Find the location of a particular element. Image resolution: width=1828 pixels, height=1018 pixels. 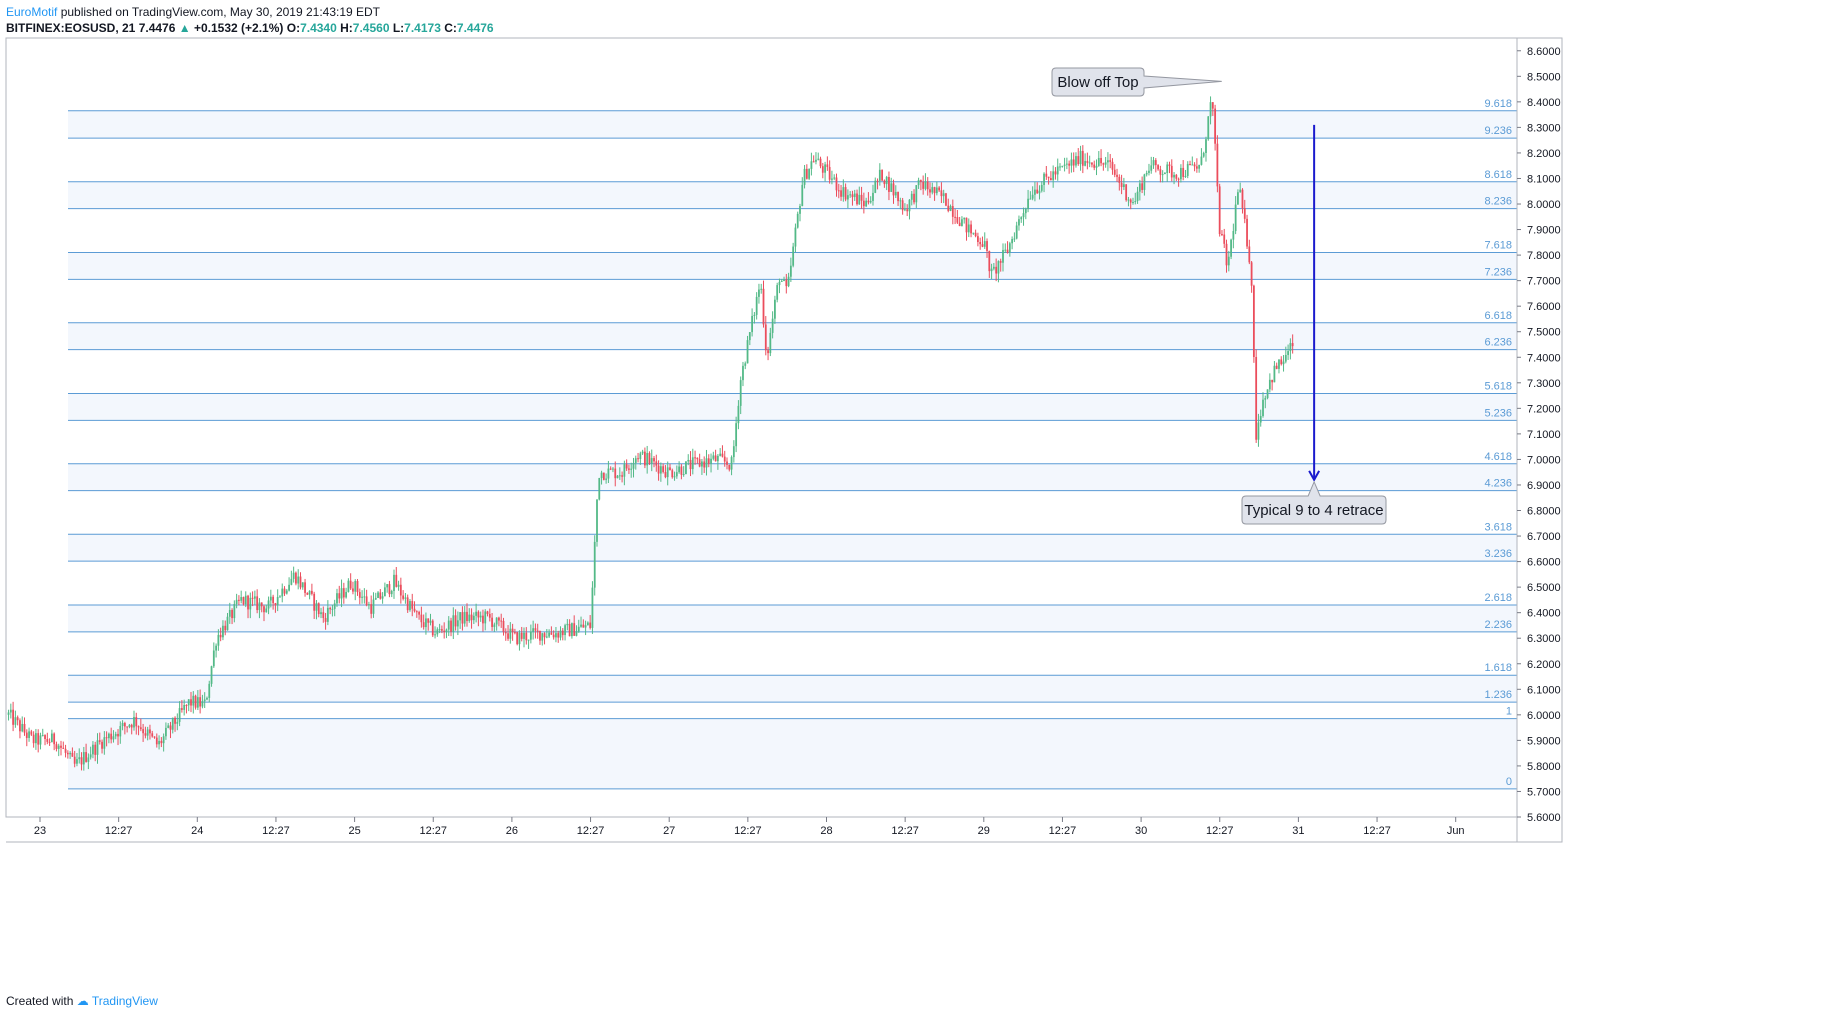

fib-label: 2.236 is located at coordinates (1498, 625).